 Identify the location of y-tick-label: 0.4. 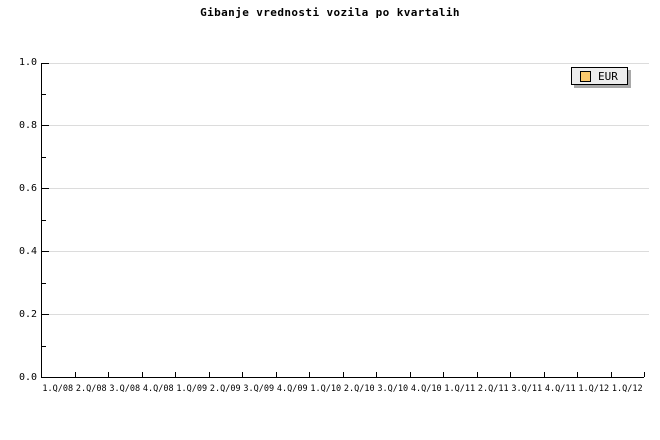
(27, 251).